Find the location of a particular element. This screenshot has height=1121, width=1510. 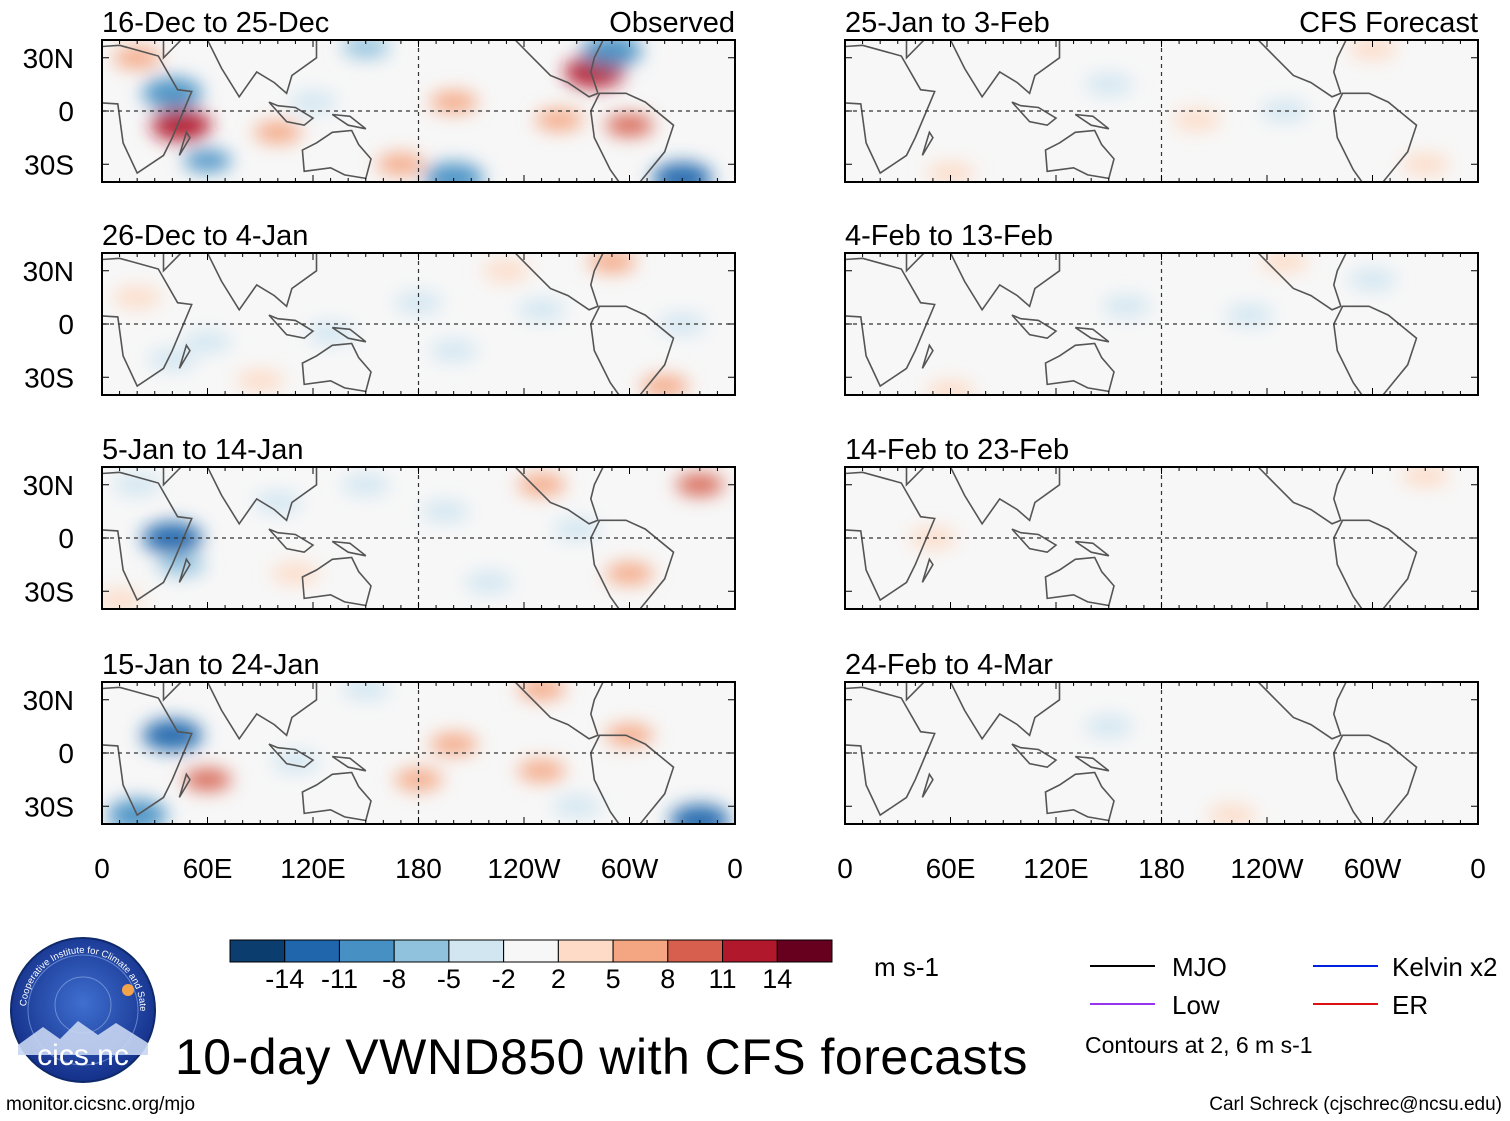

colorbar-tick-label: -14 is located at coordinates (284, 979).